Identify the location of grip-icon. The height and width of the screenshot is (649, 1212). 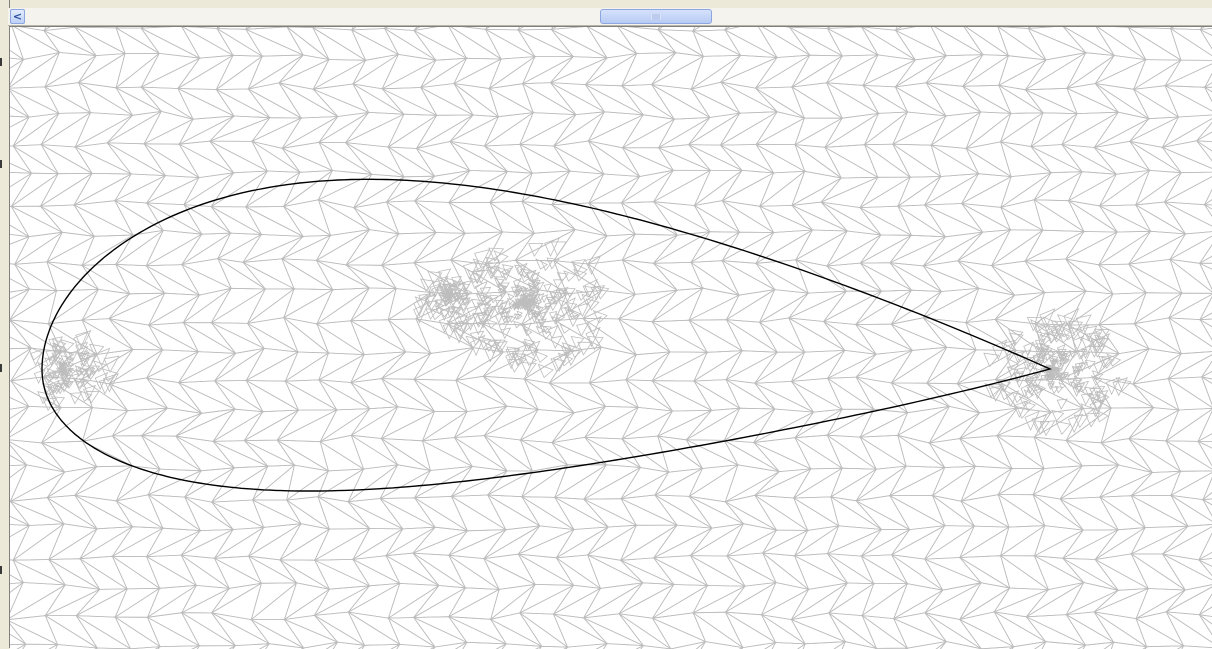
(656, 17).